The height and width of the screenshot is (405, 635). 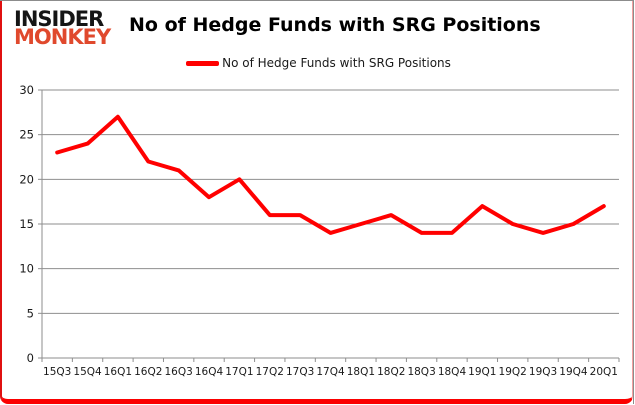 What do you see at coordinates (335, 25) in the screenshot?
I see `chart-title: No of Hedge Funds with SRG Positions` at bounding box center [335, 25].